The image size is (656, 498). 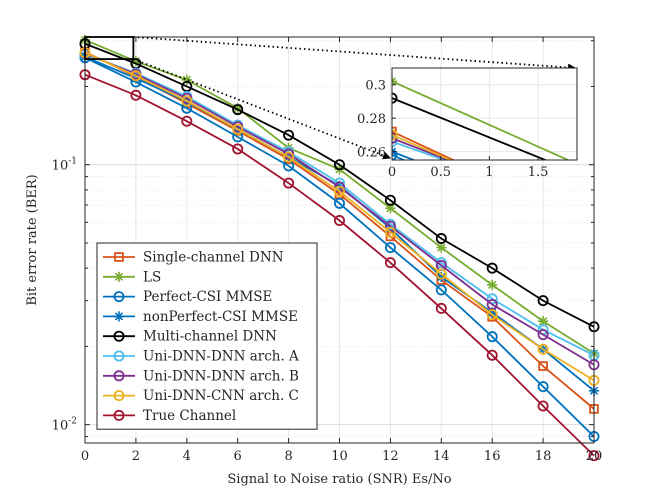 I want to click on inset-plot: 0 0.5 1 1.5 0.26 0.28 0.3, so click(x=467, y=123).